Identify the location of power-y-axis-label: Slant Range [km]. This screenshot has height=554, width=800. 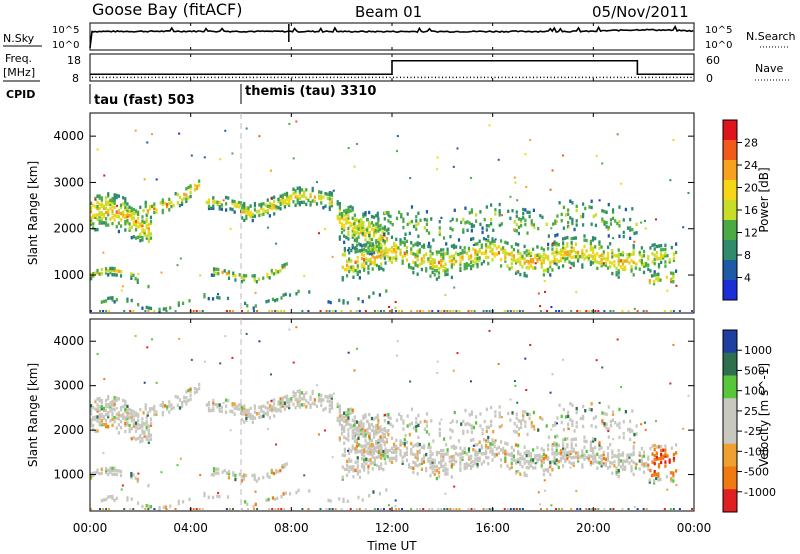
(33, 213).